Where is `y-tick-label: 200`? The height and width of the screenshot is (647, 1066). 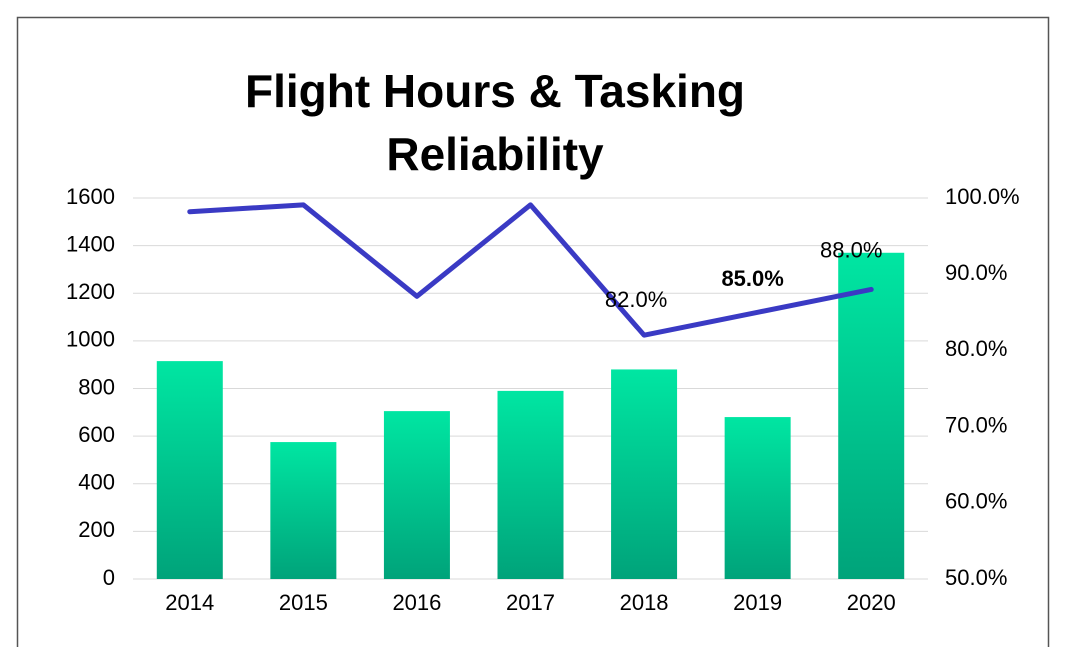
y-tick-label: 200 is located at coordinates (96, 529).